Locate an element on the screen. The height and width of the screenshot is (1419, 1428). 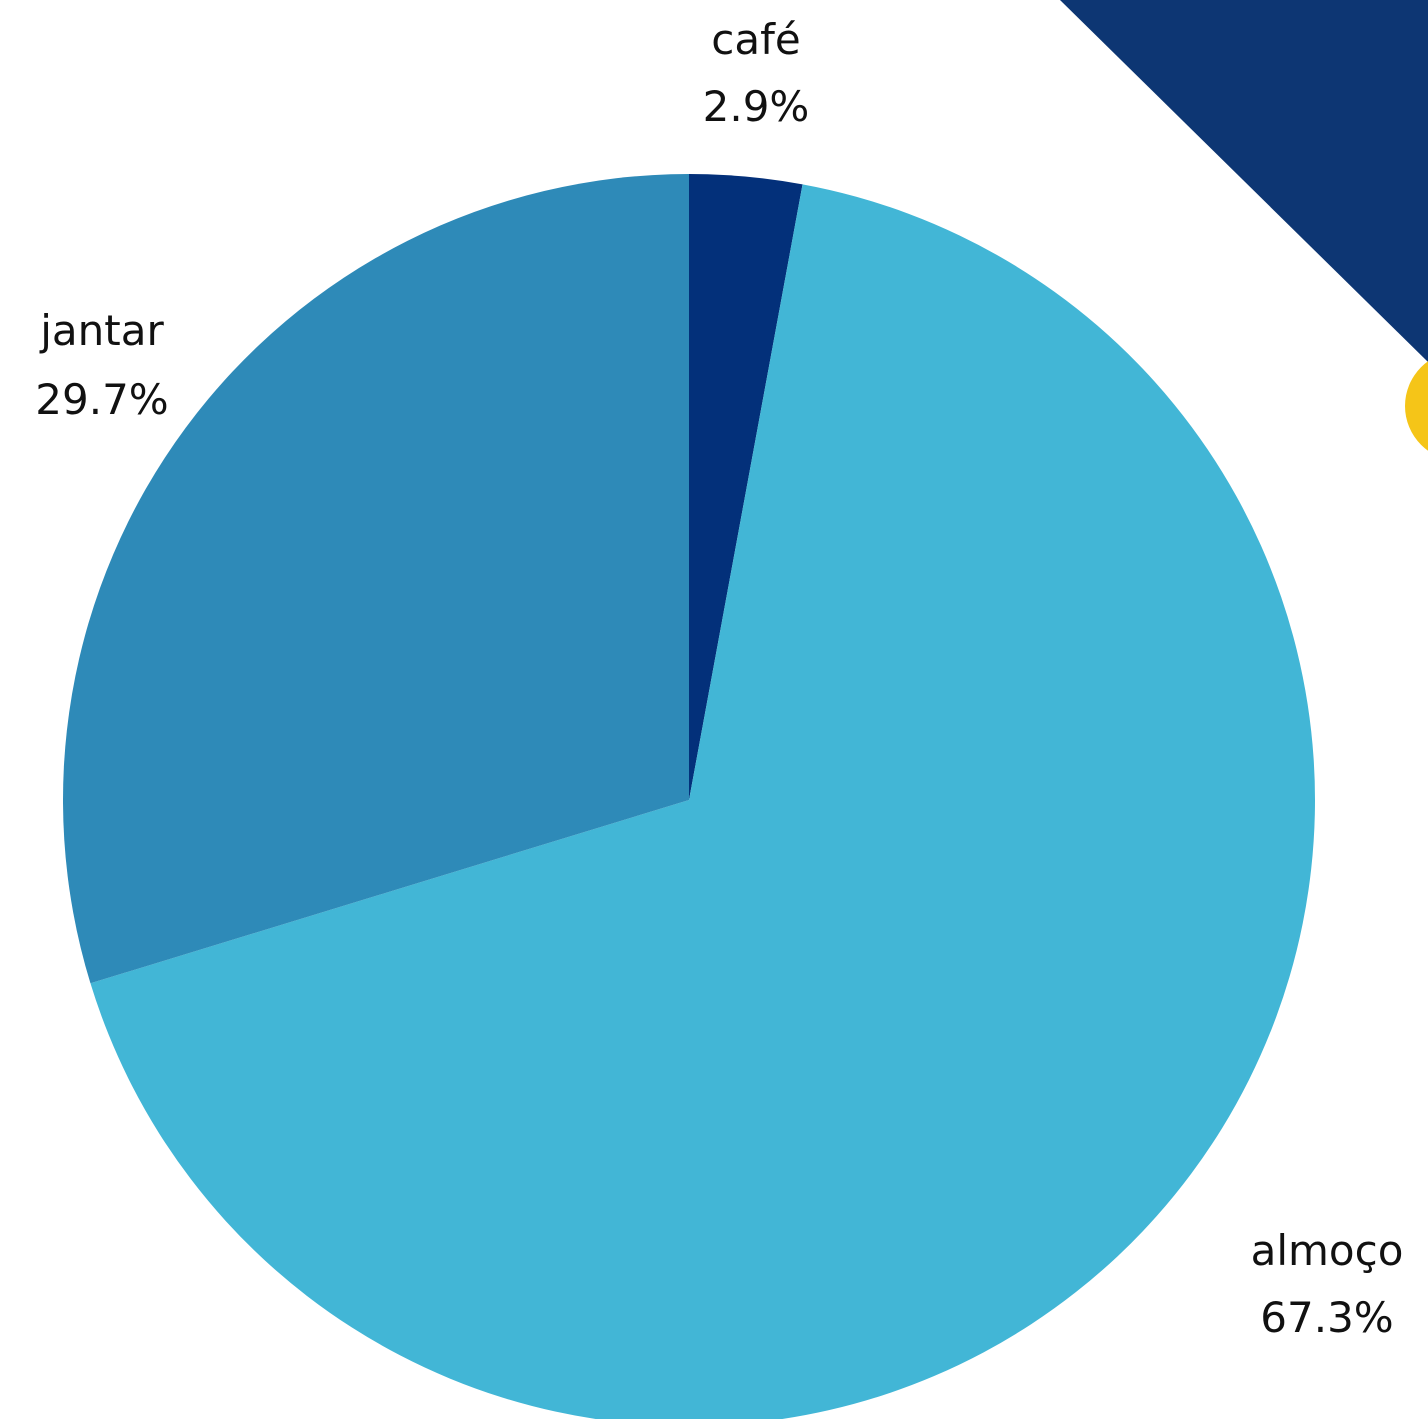
label-jantar-name: jantar is located at coordinates (101, 330).